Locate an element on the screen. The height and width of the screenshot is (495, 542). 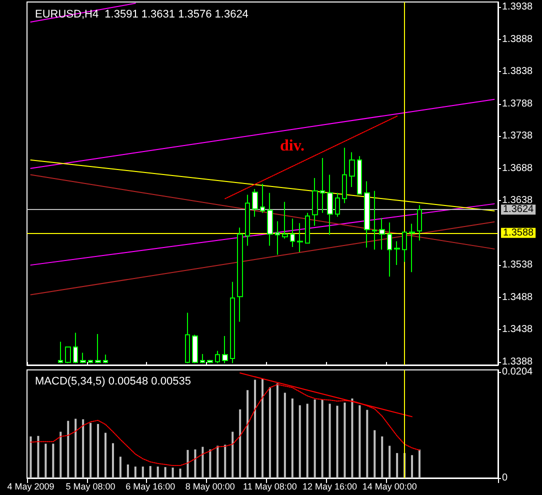
y-tick-label: 1.3938 is located at coordinates (518, 7).